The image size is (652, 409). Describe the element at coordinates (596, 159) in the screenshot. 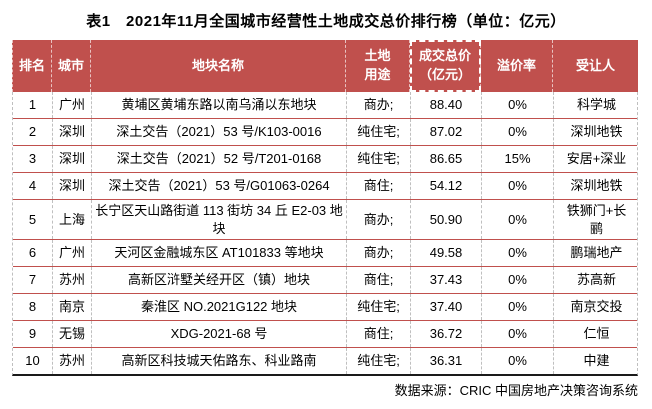

I see `cell-transferee: 安居+深业` at that location.